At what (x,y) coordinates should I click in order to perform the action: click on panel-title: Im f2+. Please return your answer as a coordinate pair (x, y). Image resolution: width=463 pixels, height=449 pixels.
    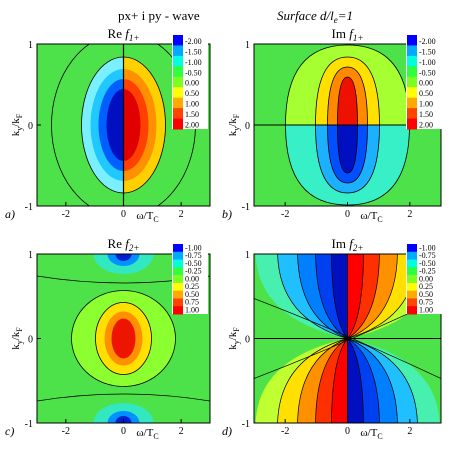
    Looking at the image, I should click on (348, 244).